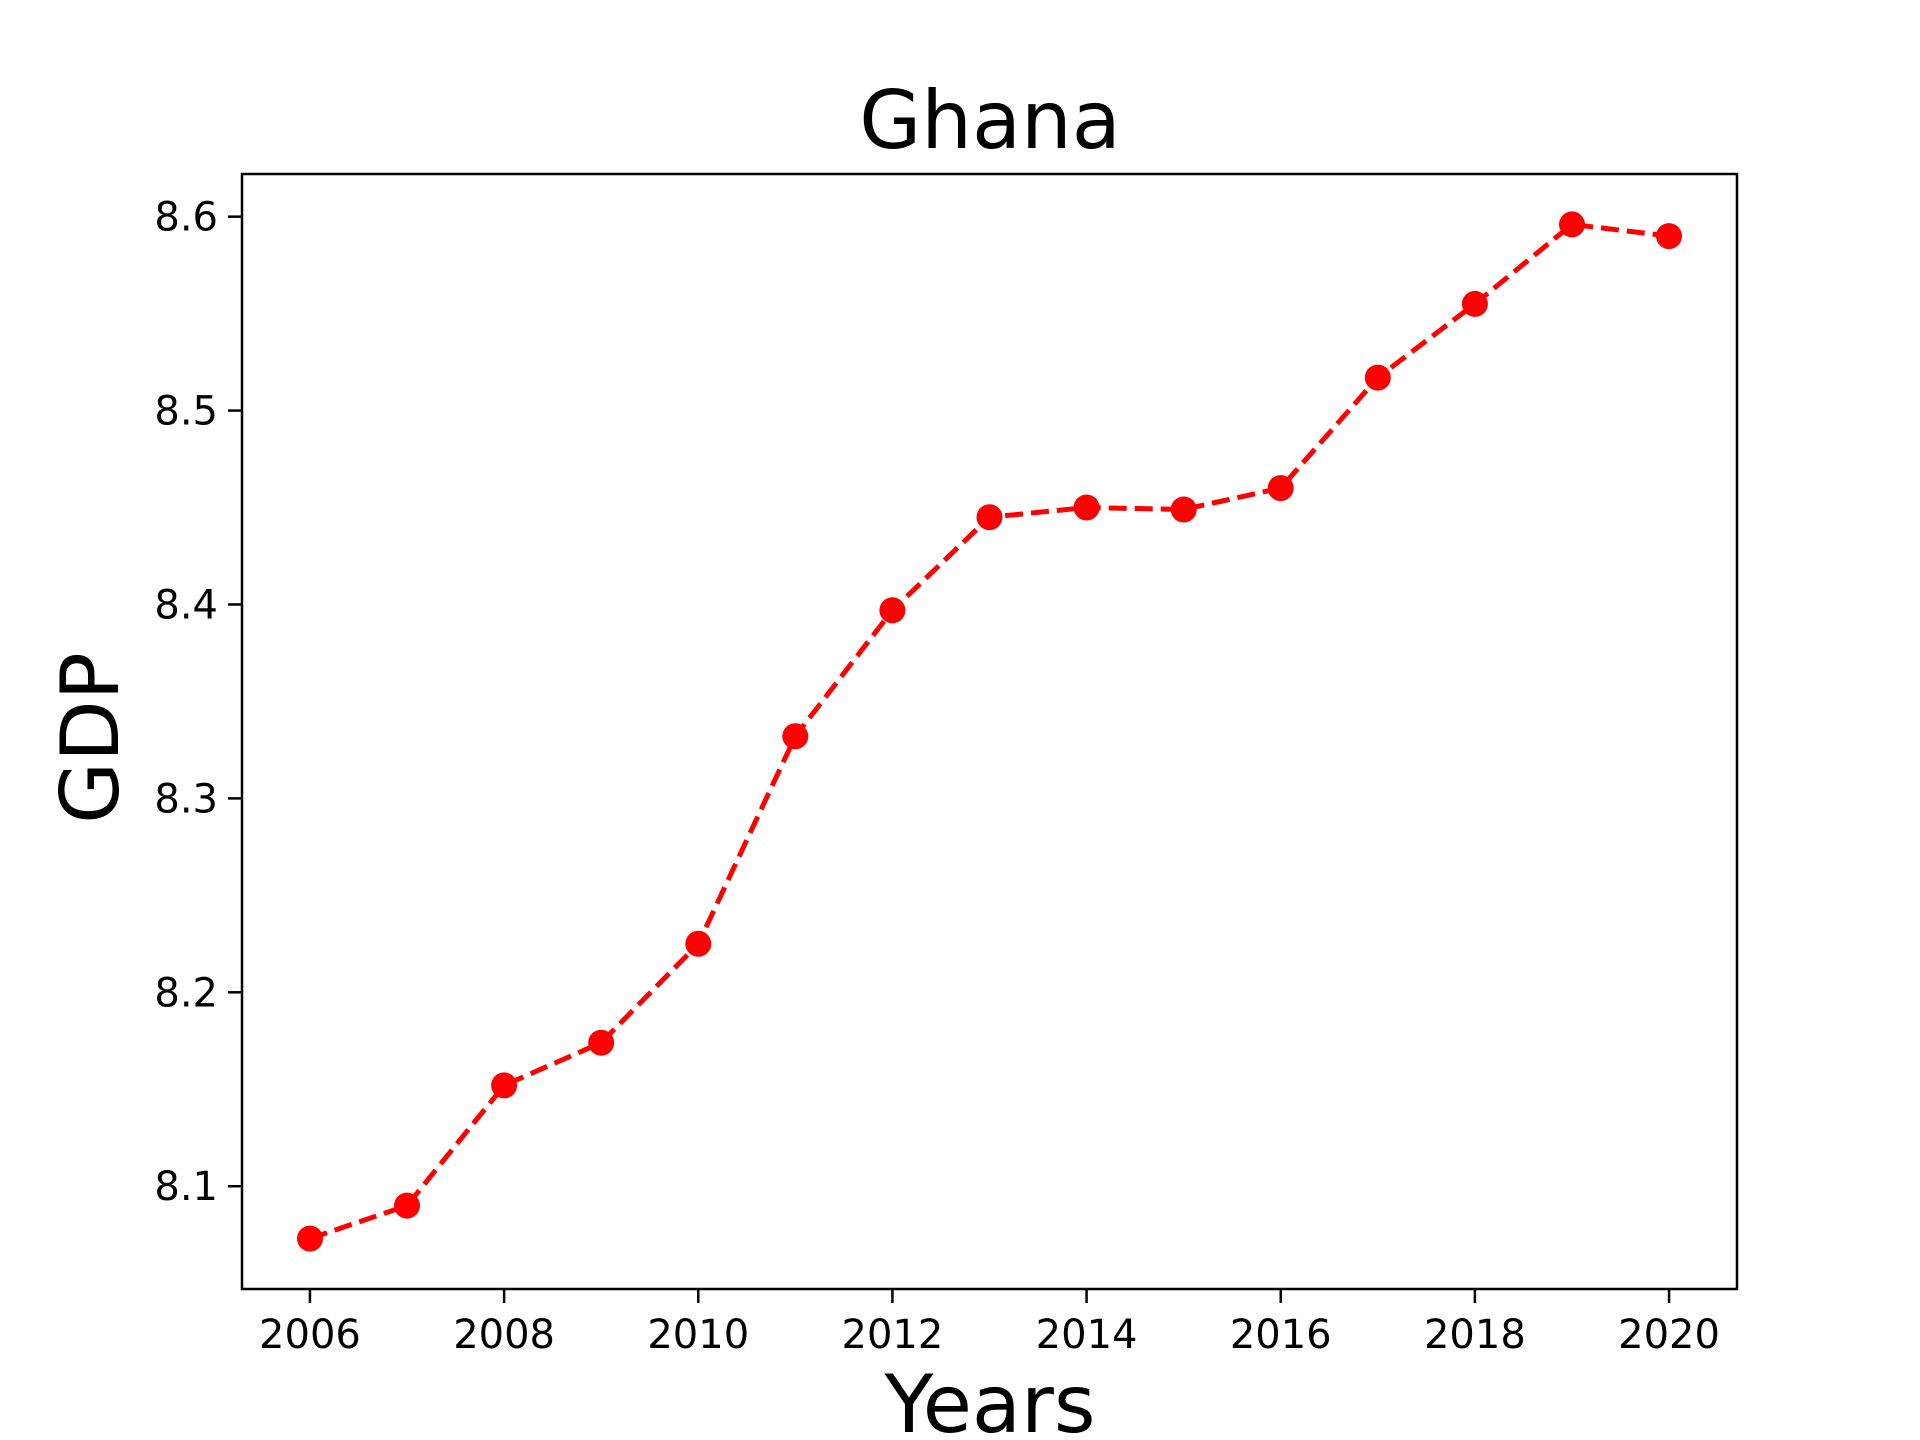 Image resolution: width=1920 pixels, height=1440 pixels. I want to click on y-tick-label: 8.1, so click(186, 1187).